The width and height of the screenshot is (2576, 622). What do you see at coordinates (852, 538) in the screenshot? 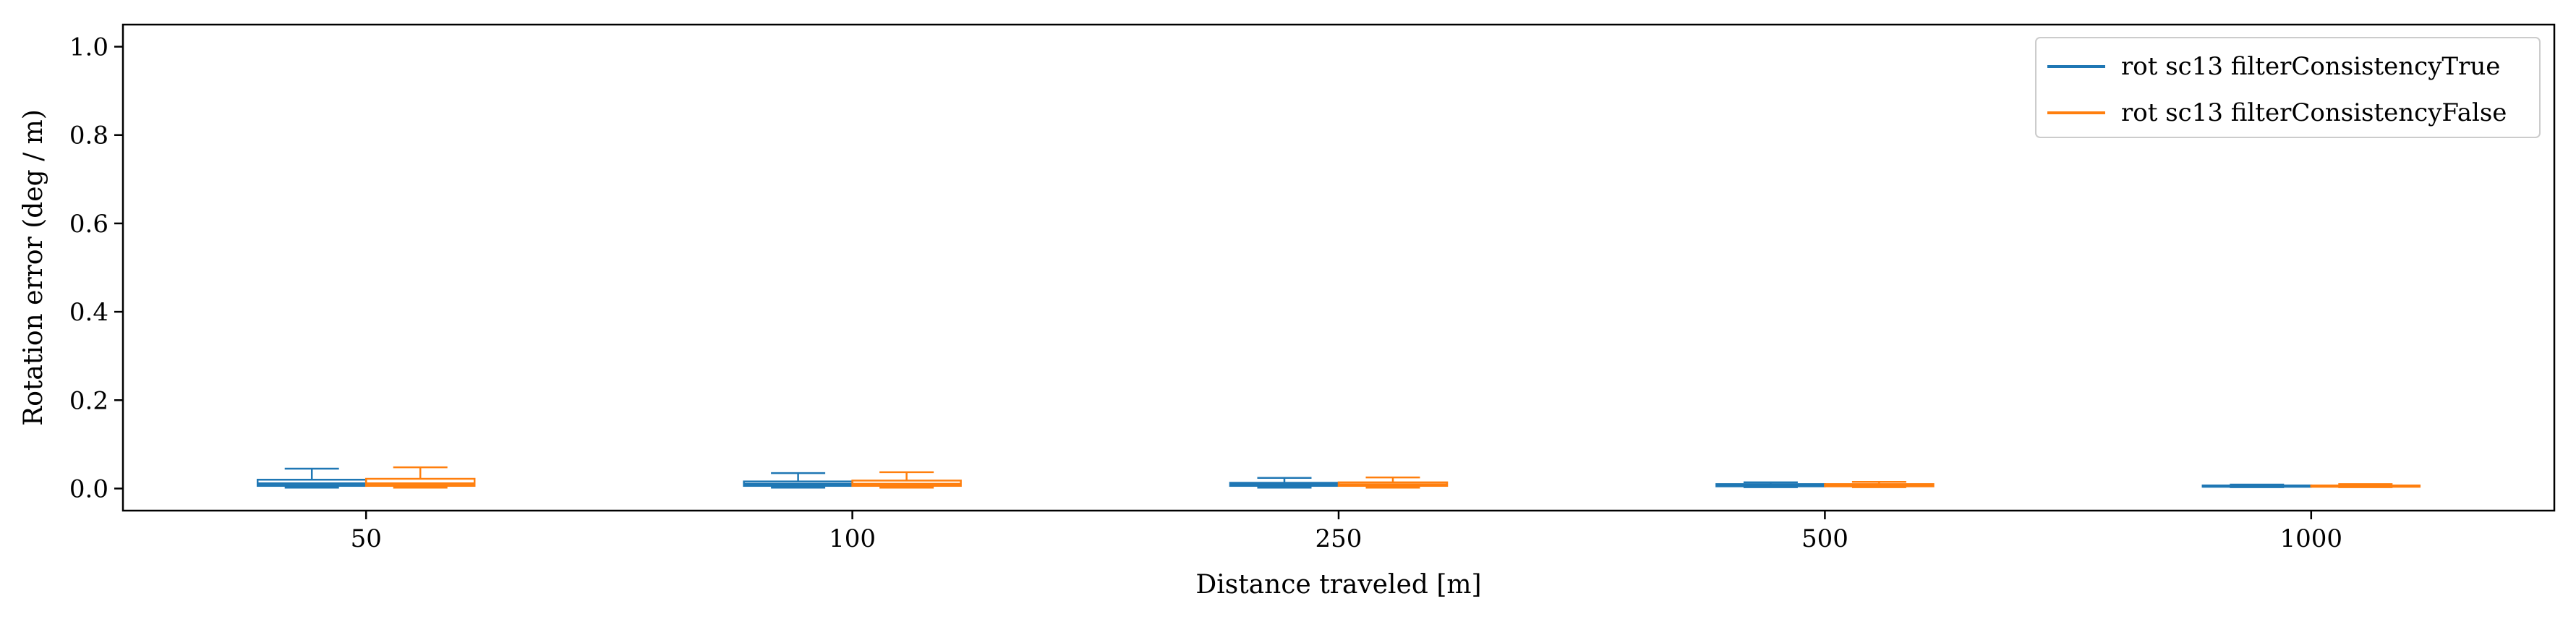
I see `x-tick-label: 100` at bounding box center [852, 538].